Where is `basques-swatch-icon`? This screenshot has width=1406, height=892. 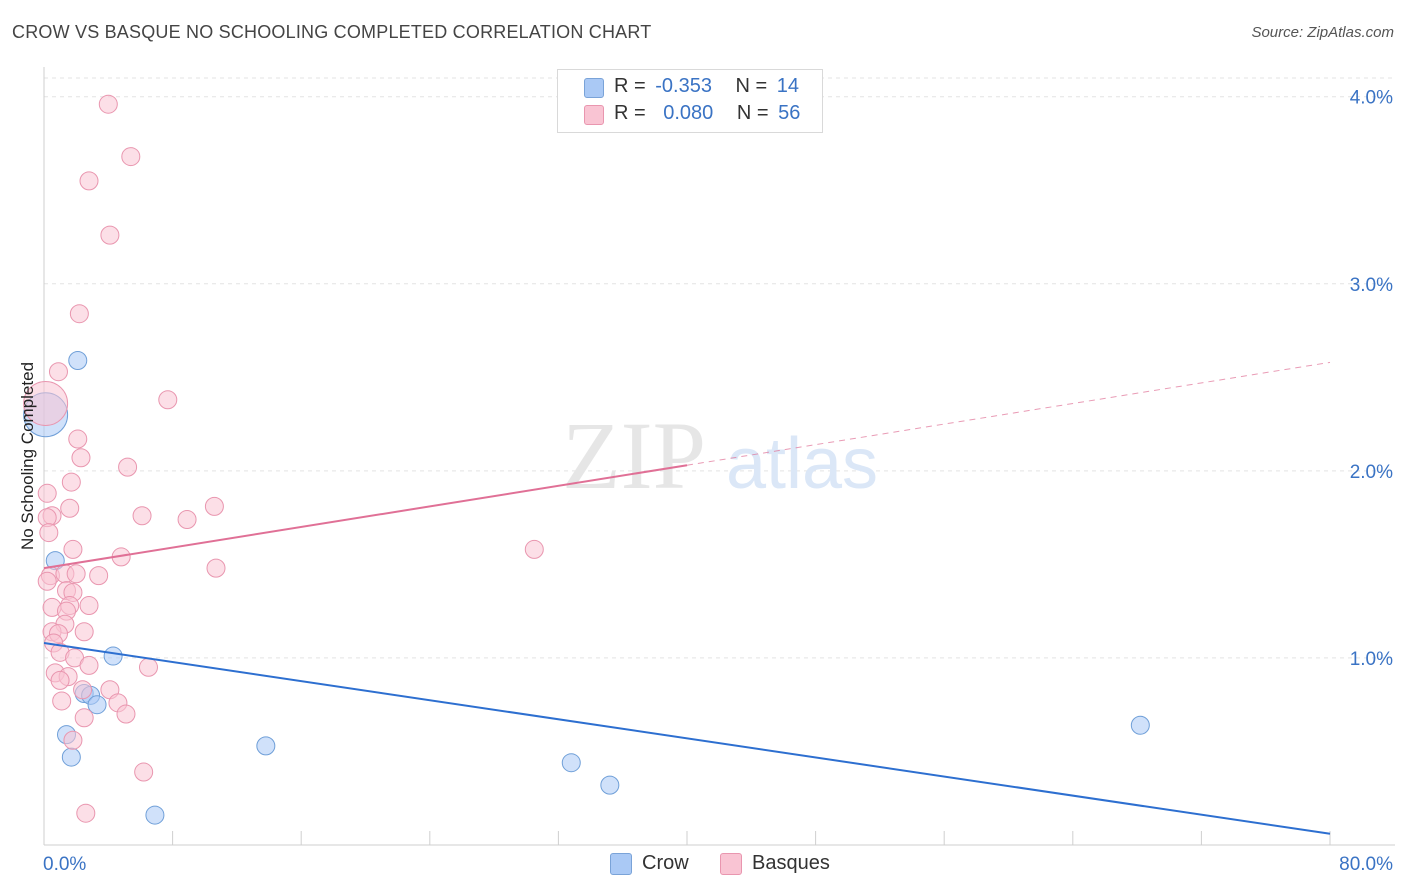
basques-swatch-icon is located at coordinates (594, 115).